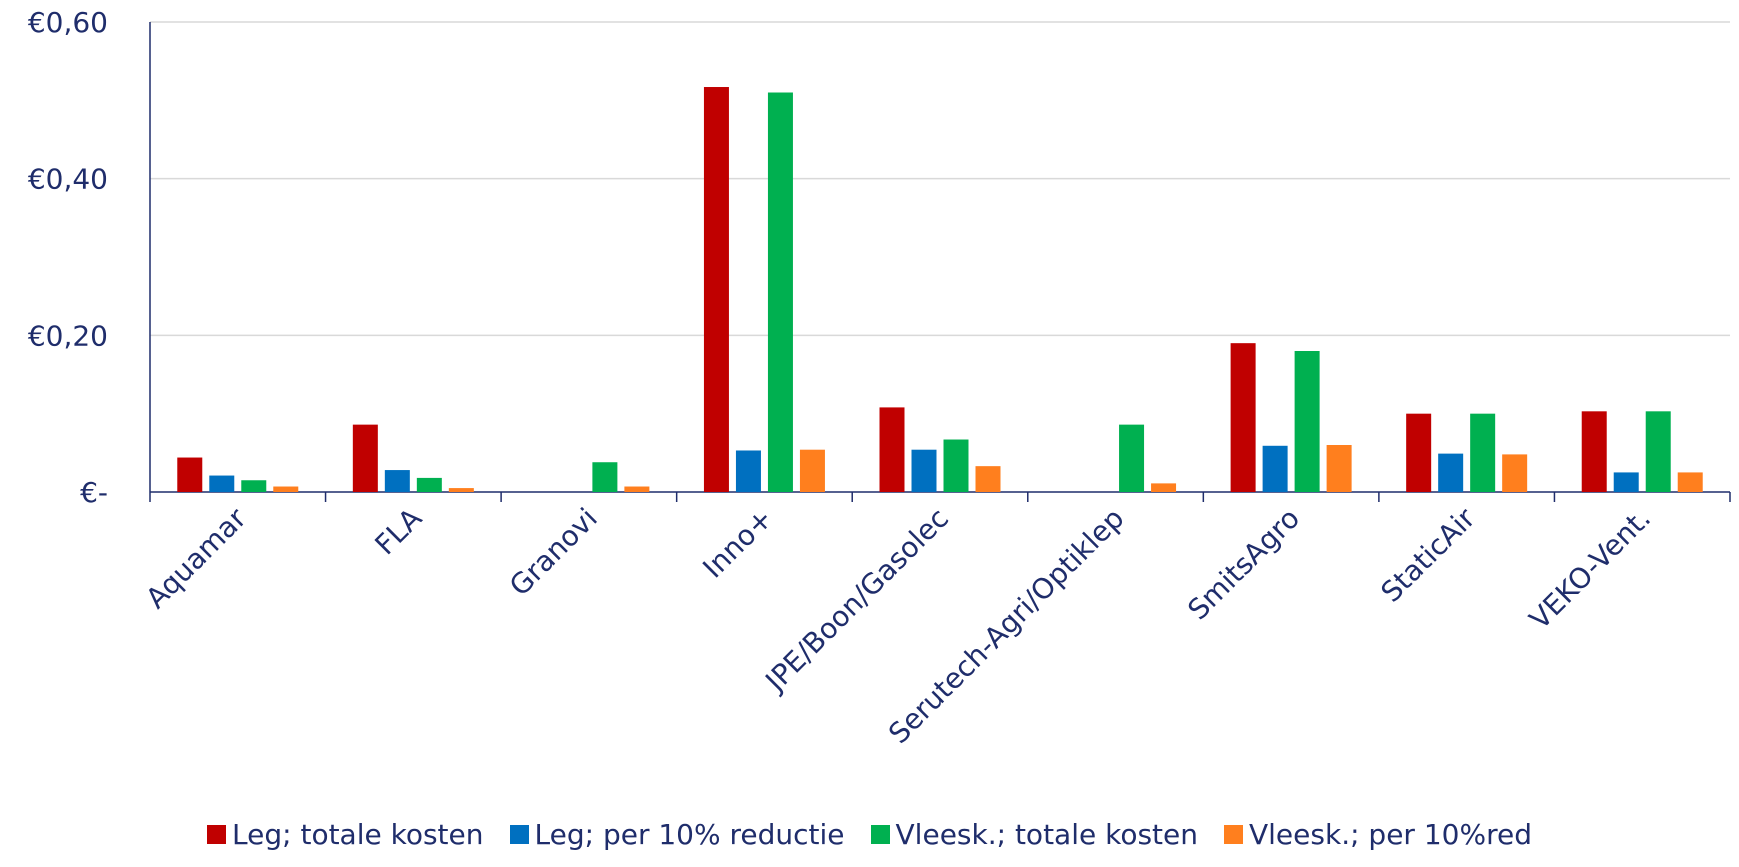 The width and height of the screenshot is (1739, 867). What do you see at coordinates (856, 600) in the screenshot?
I see `x-tick-label: JPE/Boon/Gasolec` at bounding box center [856, 600].